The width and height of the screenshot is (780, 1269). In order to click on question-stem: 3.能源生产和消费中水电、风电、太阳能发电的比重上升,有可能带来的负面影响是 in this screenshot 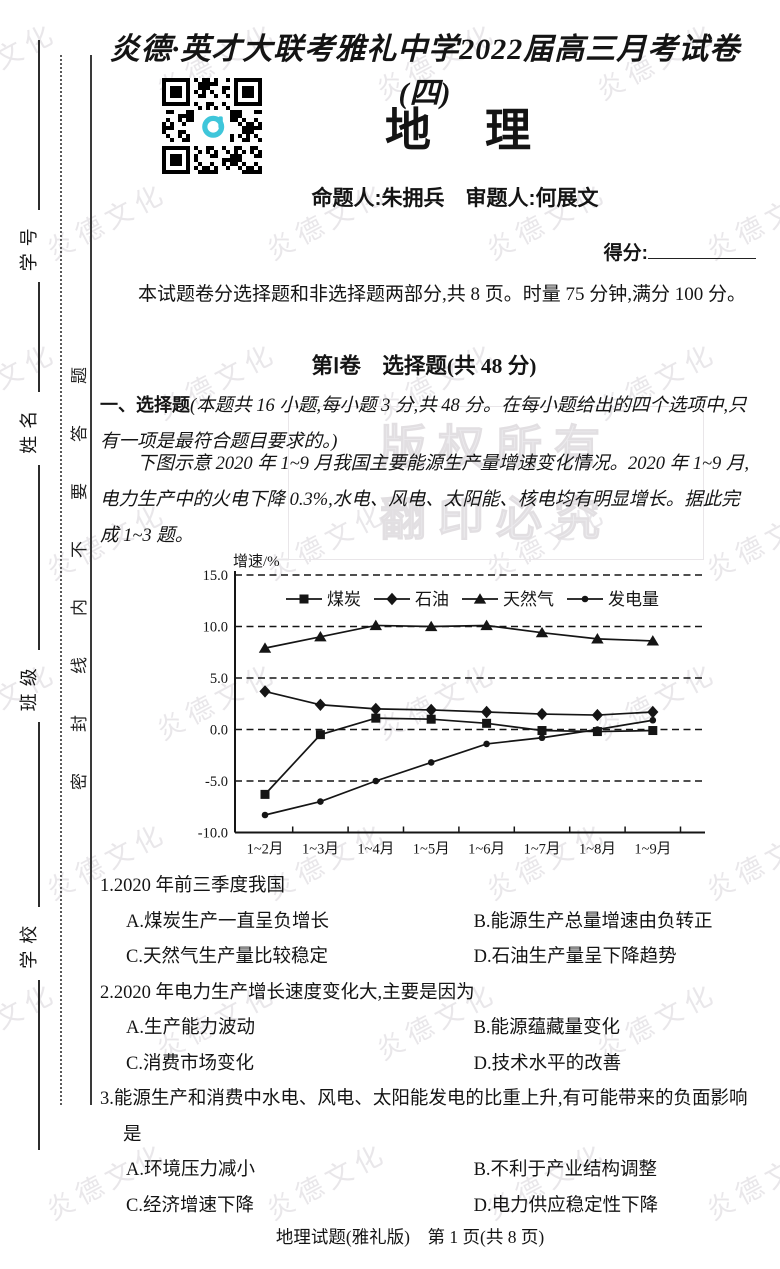, I will do `click(429, 1117)`.